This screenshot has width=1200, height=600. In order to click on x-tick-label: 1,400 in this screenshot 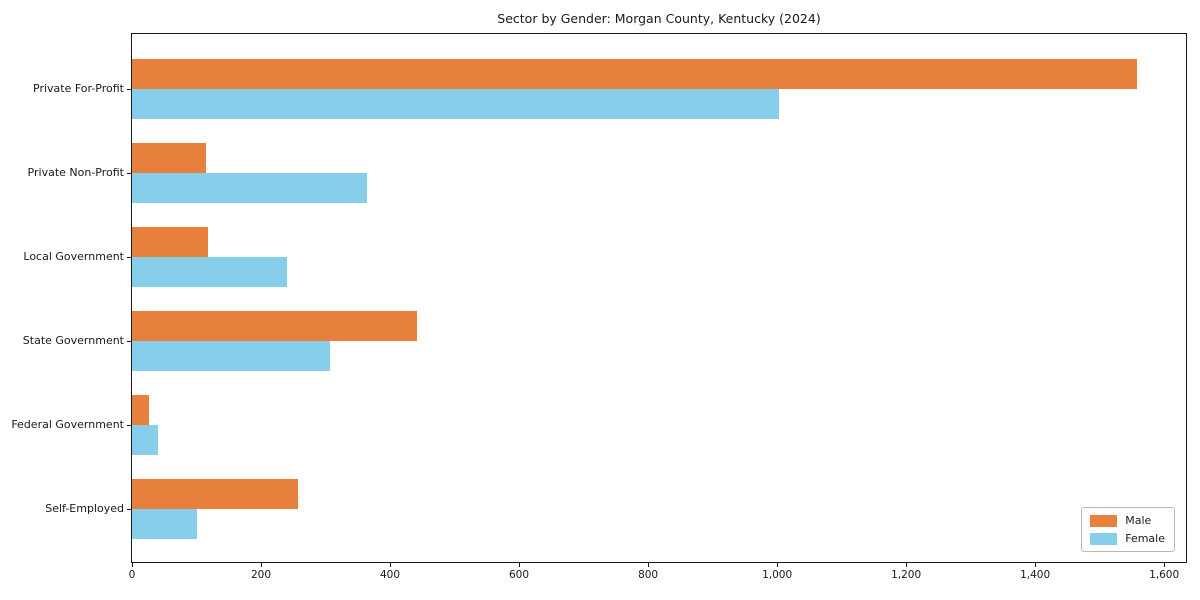, I will do `click(1035, 575)`.